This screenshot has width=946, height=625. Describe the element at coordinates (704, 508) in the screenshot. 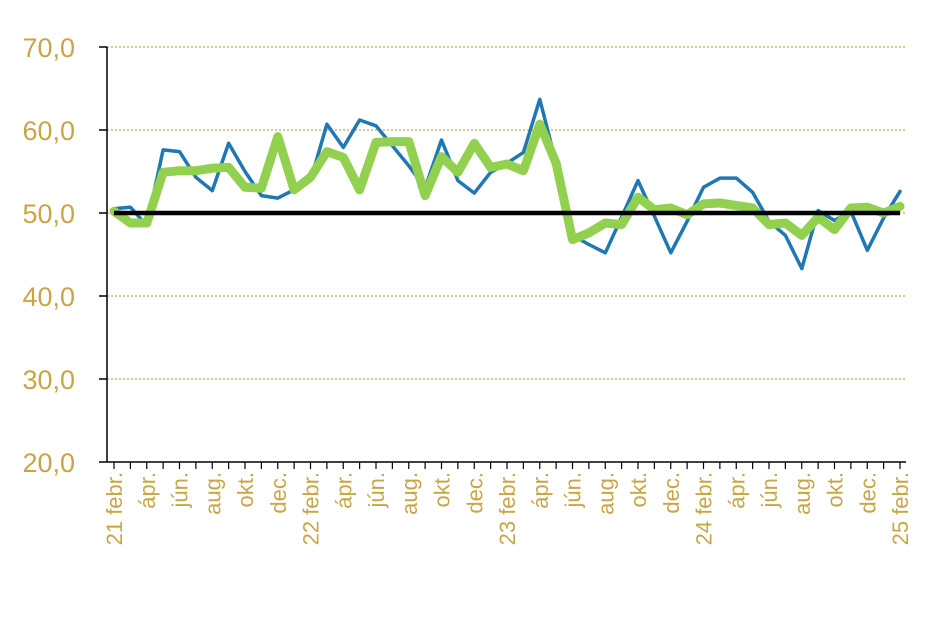

I see `x-tick-label: 24 febr.` at that location.